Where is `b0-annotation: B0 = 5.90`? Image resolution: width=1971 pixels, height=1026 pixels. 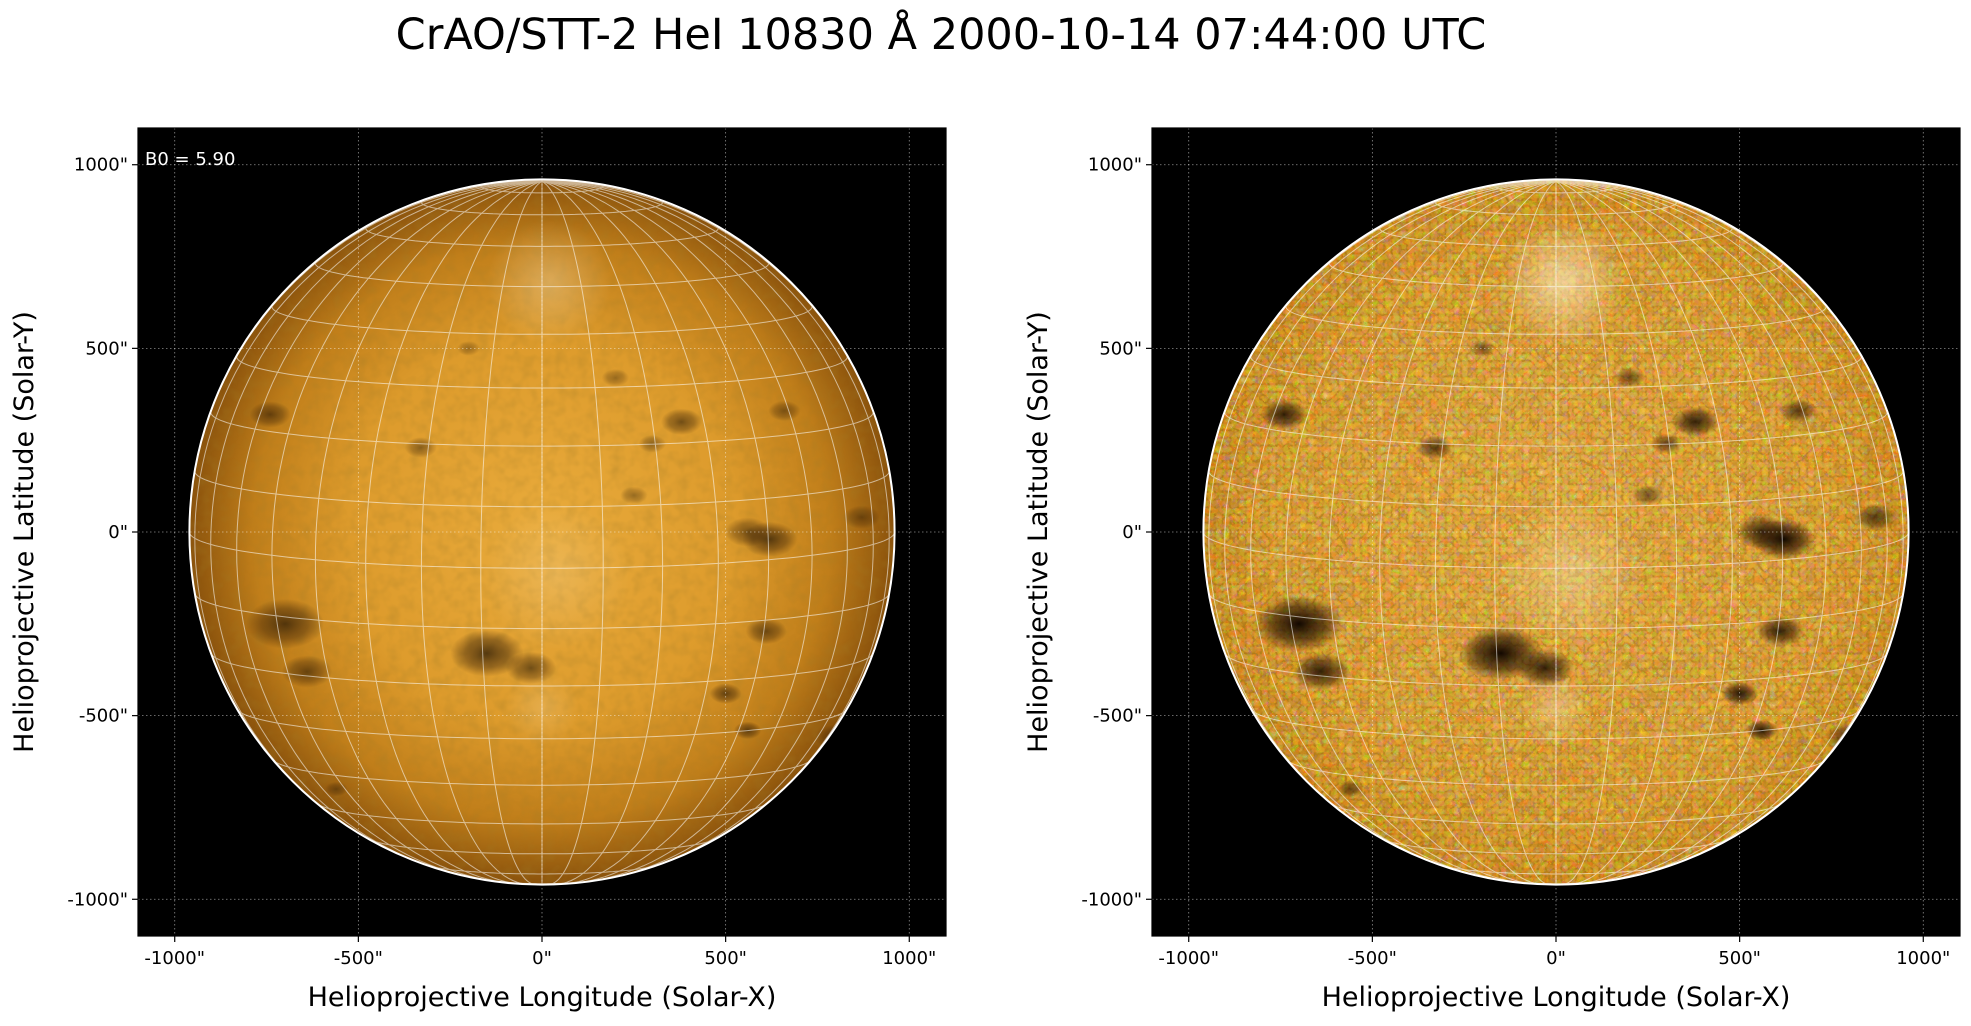 b0-annotation: B0 = 5.90 is located at coordinates (190, 159).